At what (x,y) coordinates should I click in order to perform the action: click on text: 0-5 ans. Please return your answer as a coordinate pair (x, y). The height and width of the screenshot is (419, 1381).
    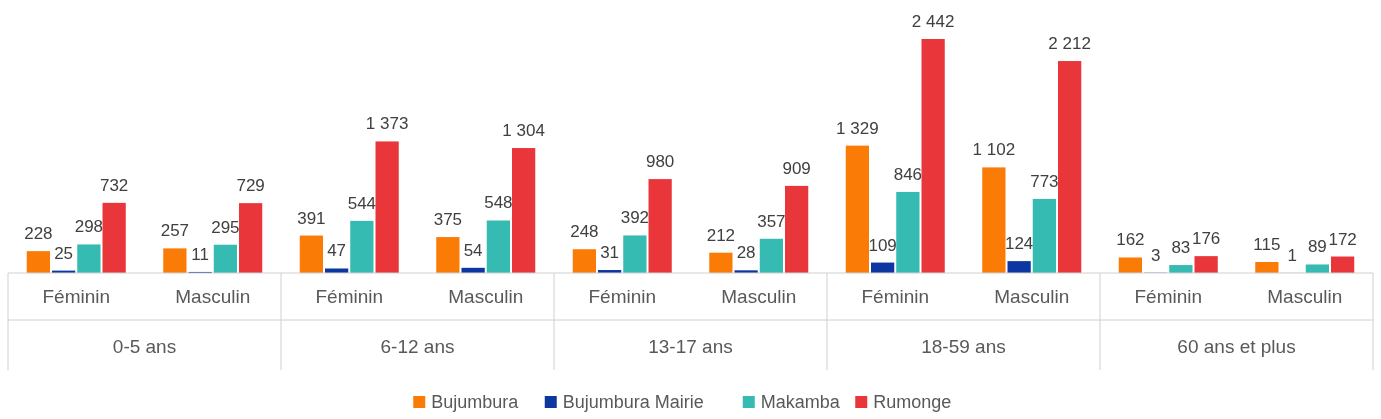
    Looking at the image, I should click on (144, 346).